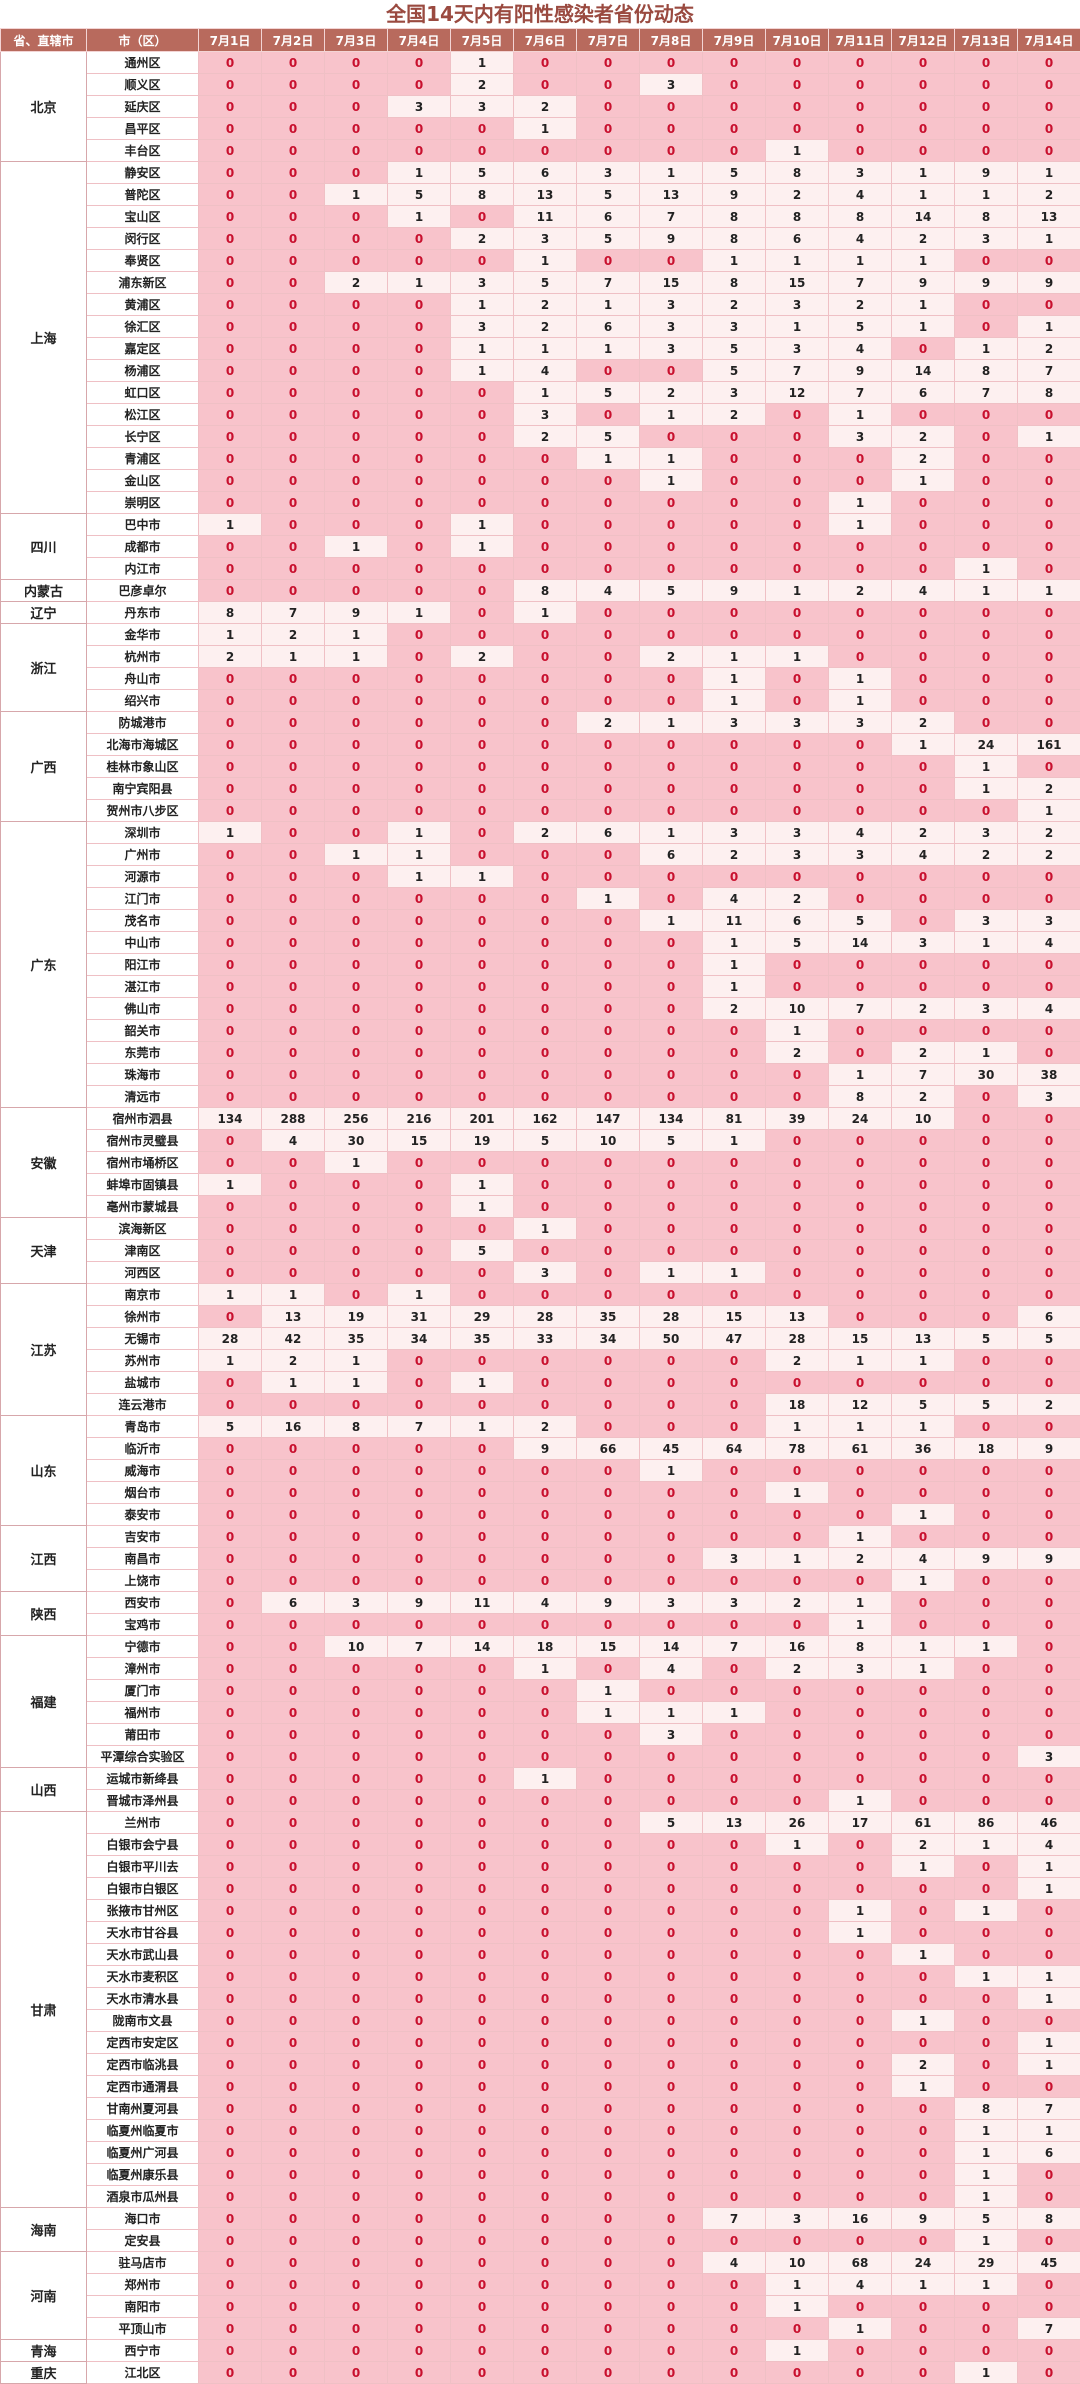  What do you see at coordinates (143, 393) in the screenshot?
I see `city-cell: 虹口区` at bounding box center [143, 393].